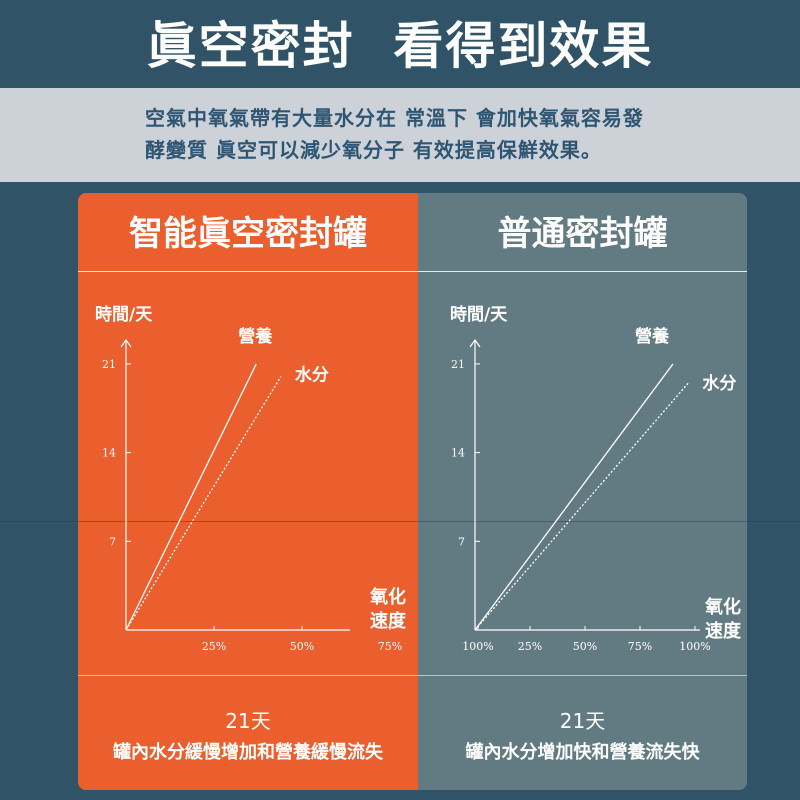 Image resolution: width=800 pixels, height=800 pixels. Describe the element at coordinates (248, 234) in the screenshot. I see `panel-title-smart: 智能眞空密封罐` at that location.